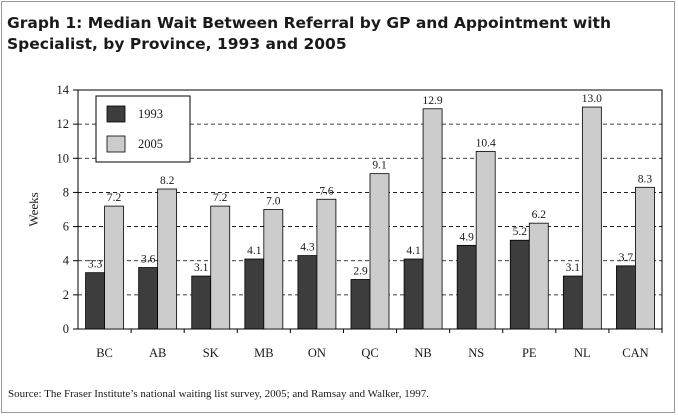  I want to click on category-label-SK: SK, so click(211, 353).